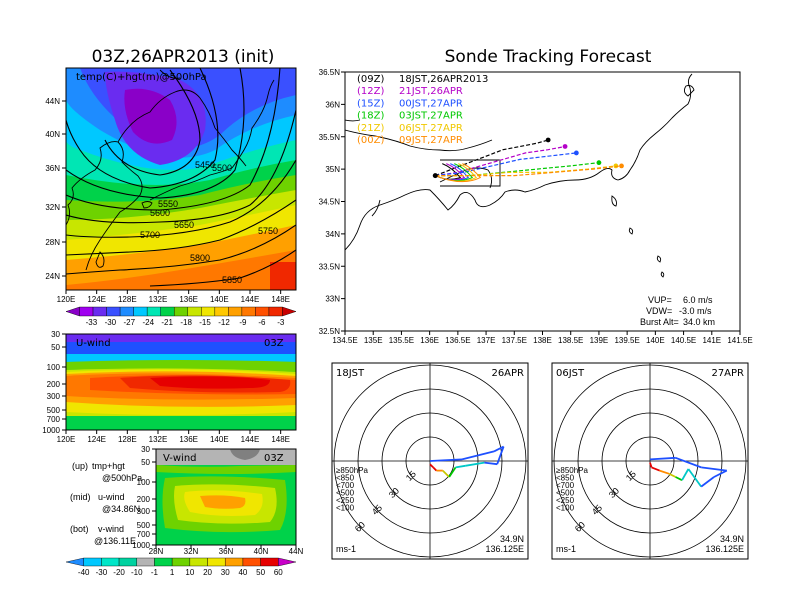 Image resolution: width=792 pixels, height=612 pixels. I want to click on lon-tick-label: 138.5E, so click(570, 340).